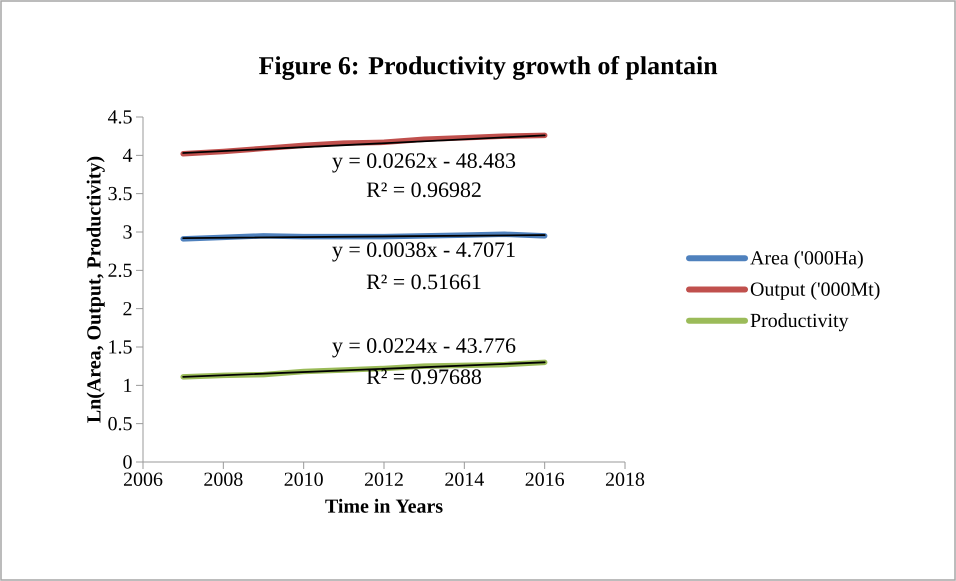 Image resolution: width=956 pixels, height=581 pixels. Describe the element at coordinates (128, 385) in the screenshot. I see `y-tick-label: 1` at that location.